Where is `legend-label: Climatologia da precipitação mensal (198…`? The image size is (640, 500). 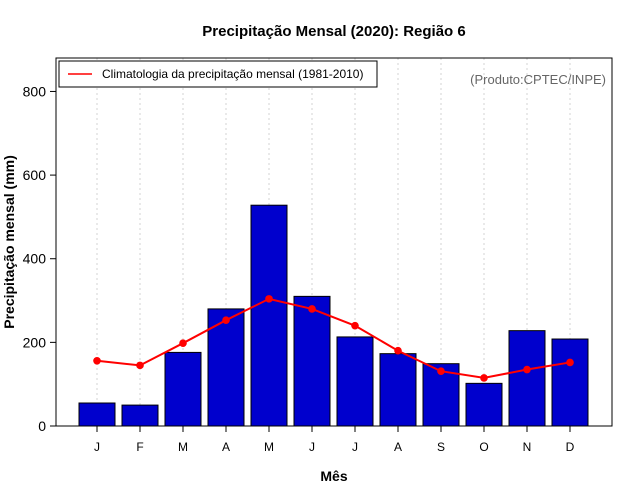
legend-label: Climatologia da precipitação mensal (198… is located at coordinates (232, 74).